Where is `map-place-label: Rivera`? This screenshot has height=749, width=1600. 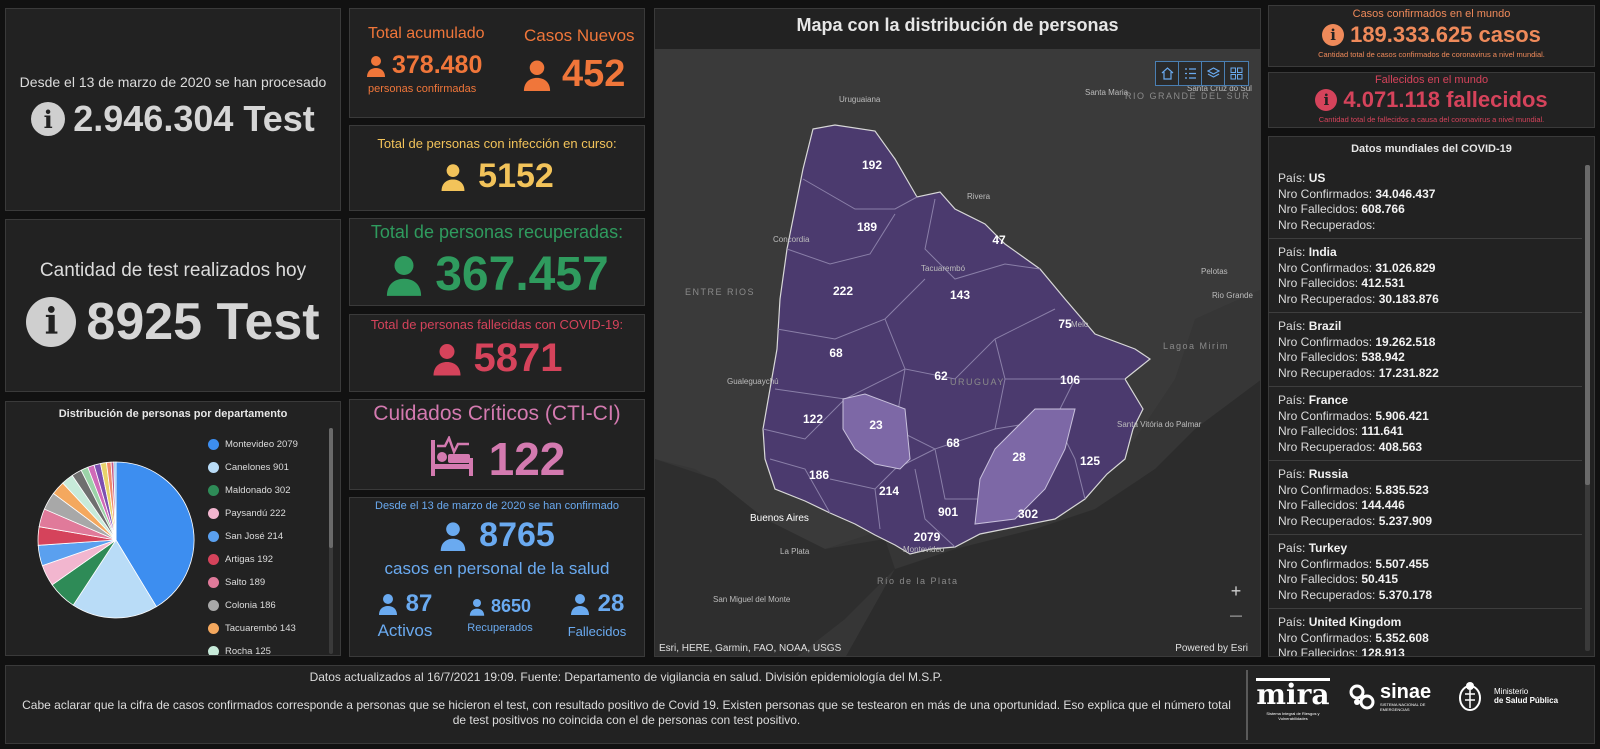 map-place-label: Rivera is located at coordinates (979, 196).